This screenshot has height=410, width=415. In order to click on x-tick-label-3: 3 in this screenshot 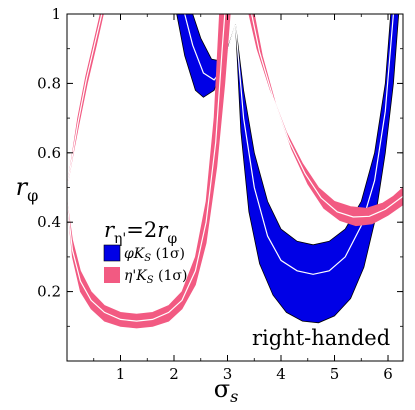, I will do `click(228, 374)`.